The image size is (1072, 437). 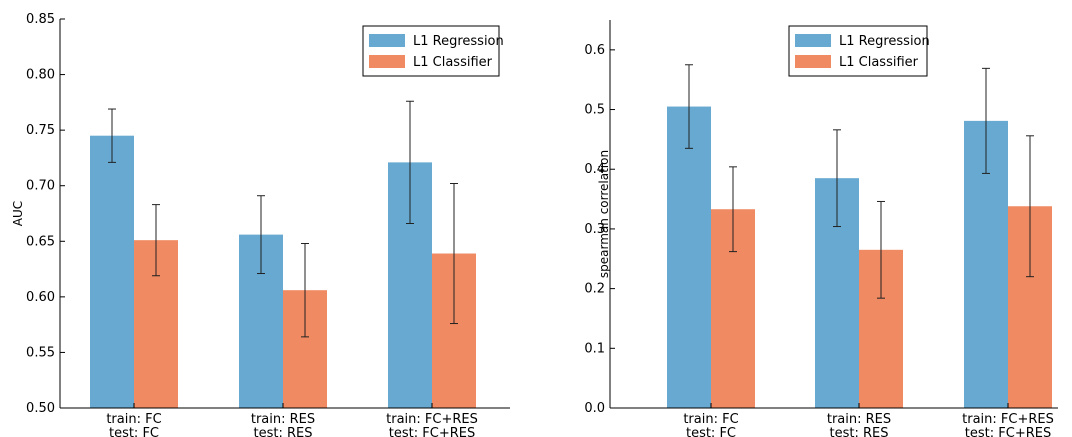 I want to click on y-tick-label: 0.0, so click(x=594, y=408).